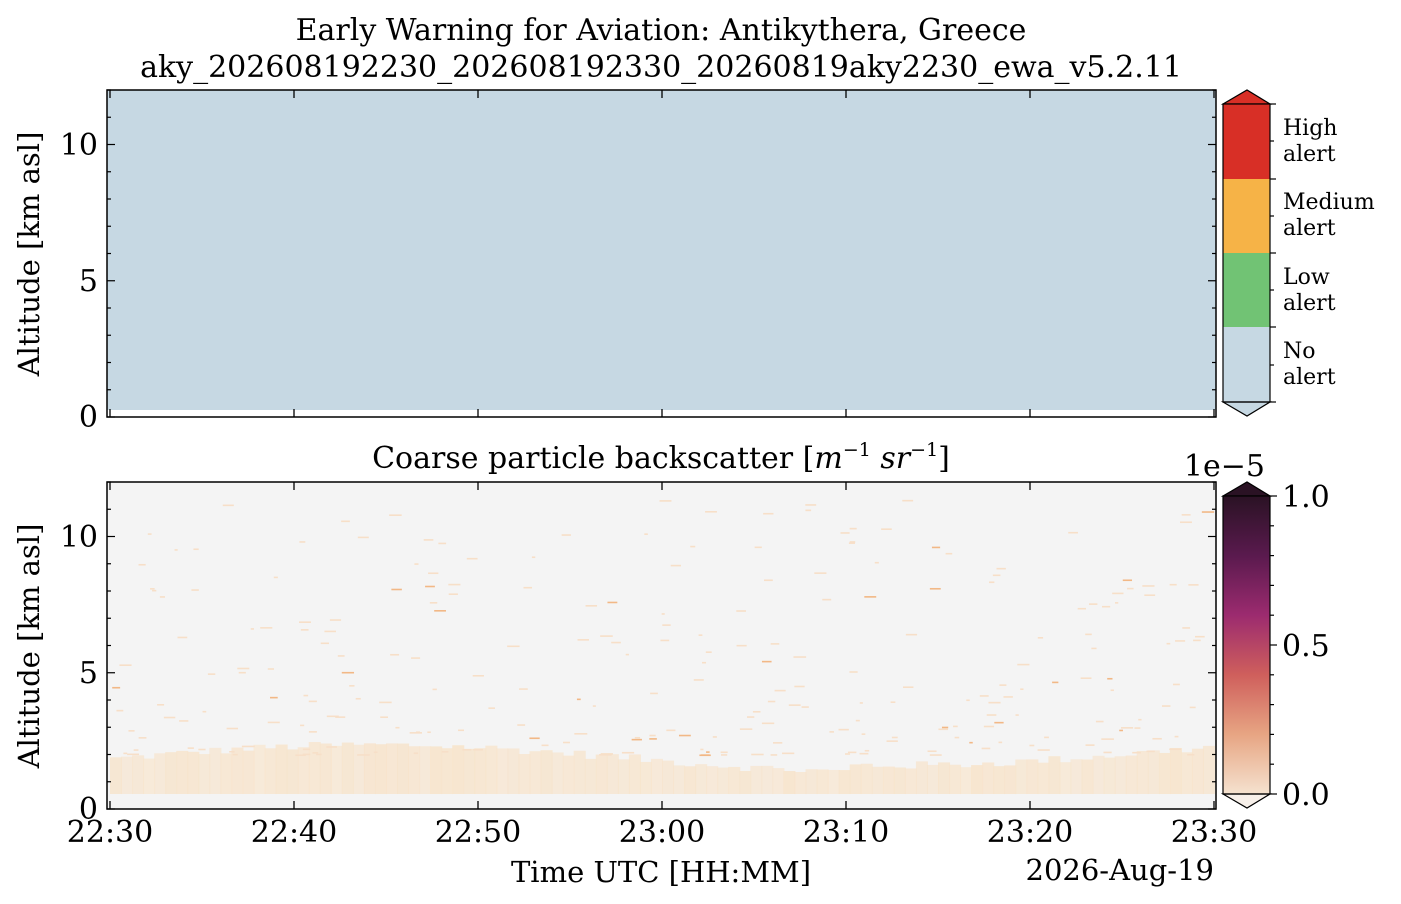 The height and width of the screenshot is (904, 1401). What do you see at coordinates (846, 832) in the screenshot?
I see `bs-xtick-label: 23:10` at bounding box center [846, 832].